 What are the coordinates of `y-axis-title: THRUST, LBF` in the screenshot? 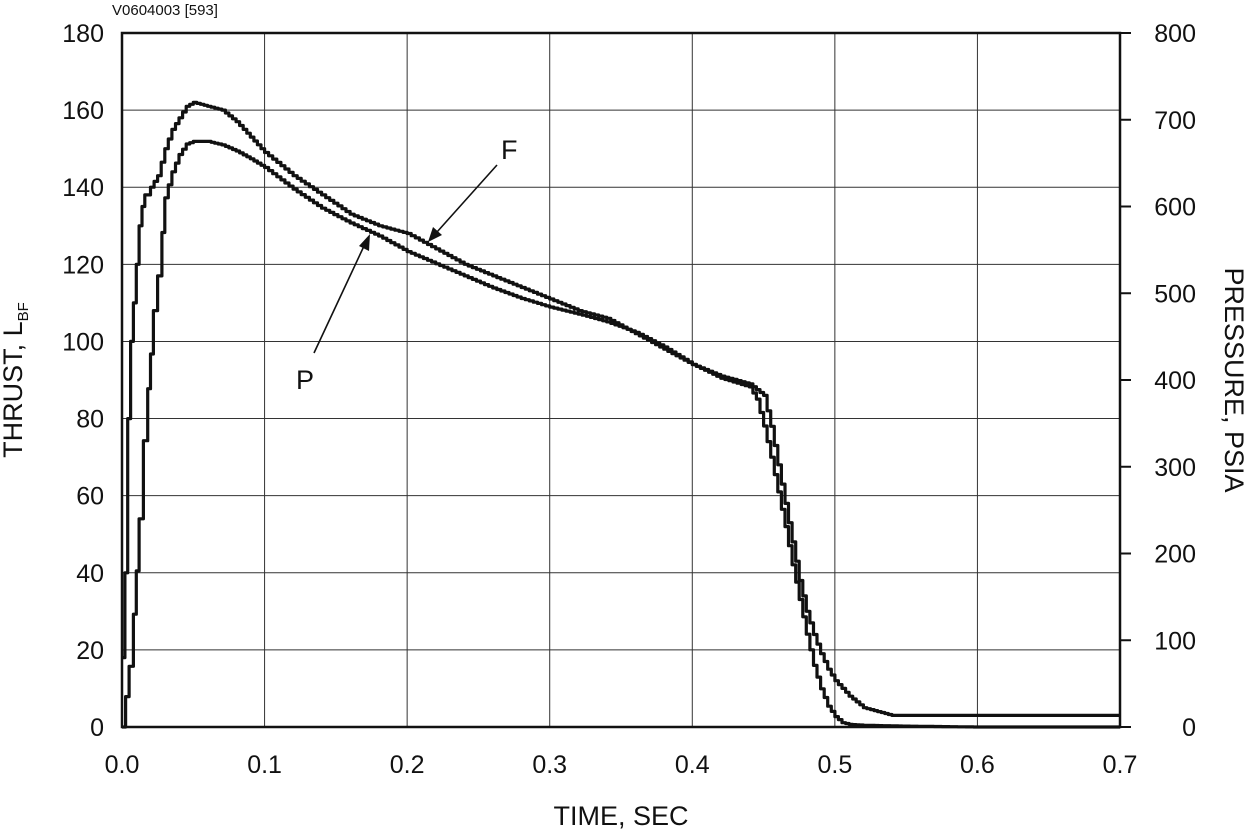 It's located at (16, 380).